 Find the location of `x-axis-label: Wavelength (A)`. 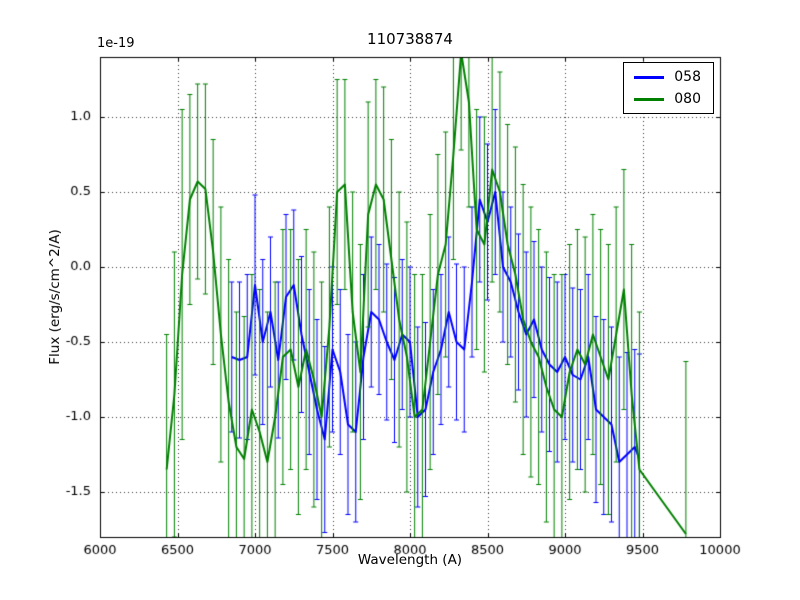

x-axis-label: Wavelength (A) is located at coordinates (410, 560).